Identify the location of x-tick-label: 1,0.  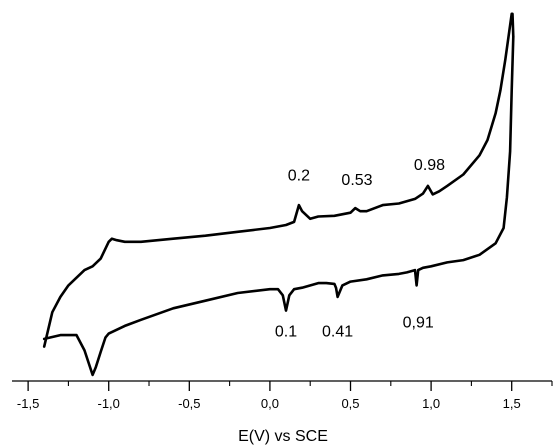
(431, 403).